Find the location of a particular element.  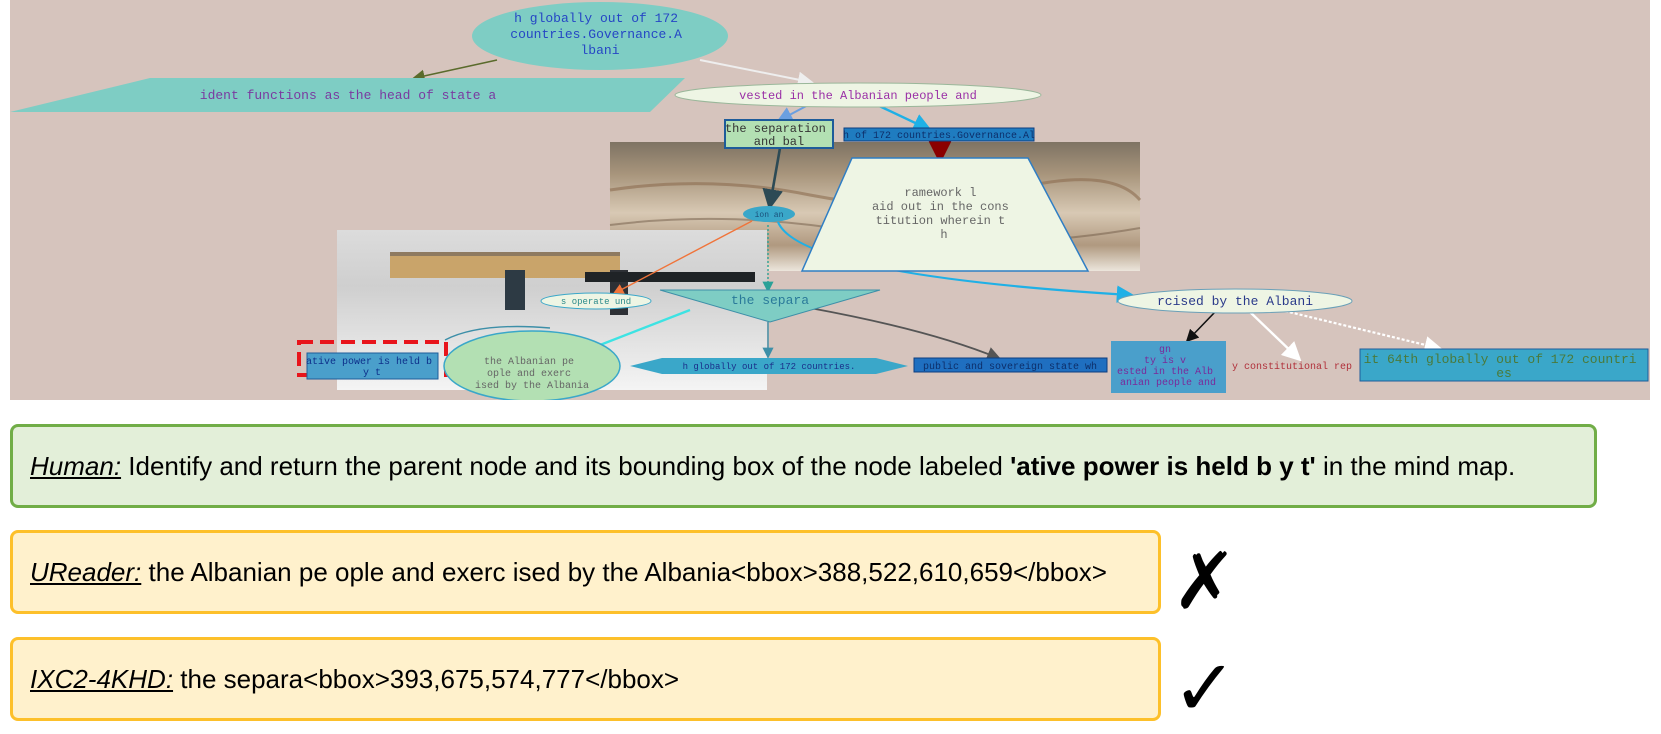

svg-text: public and sovereign state wh is located at coordinates (1010, 367).